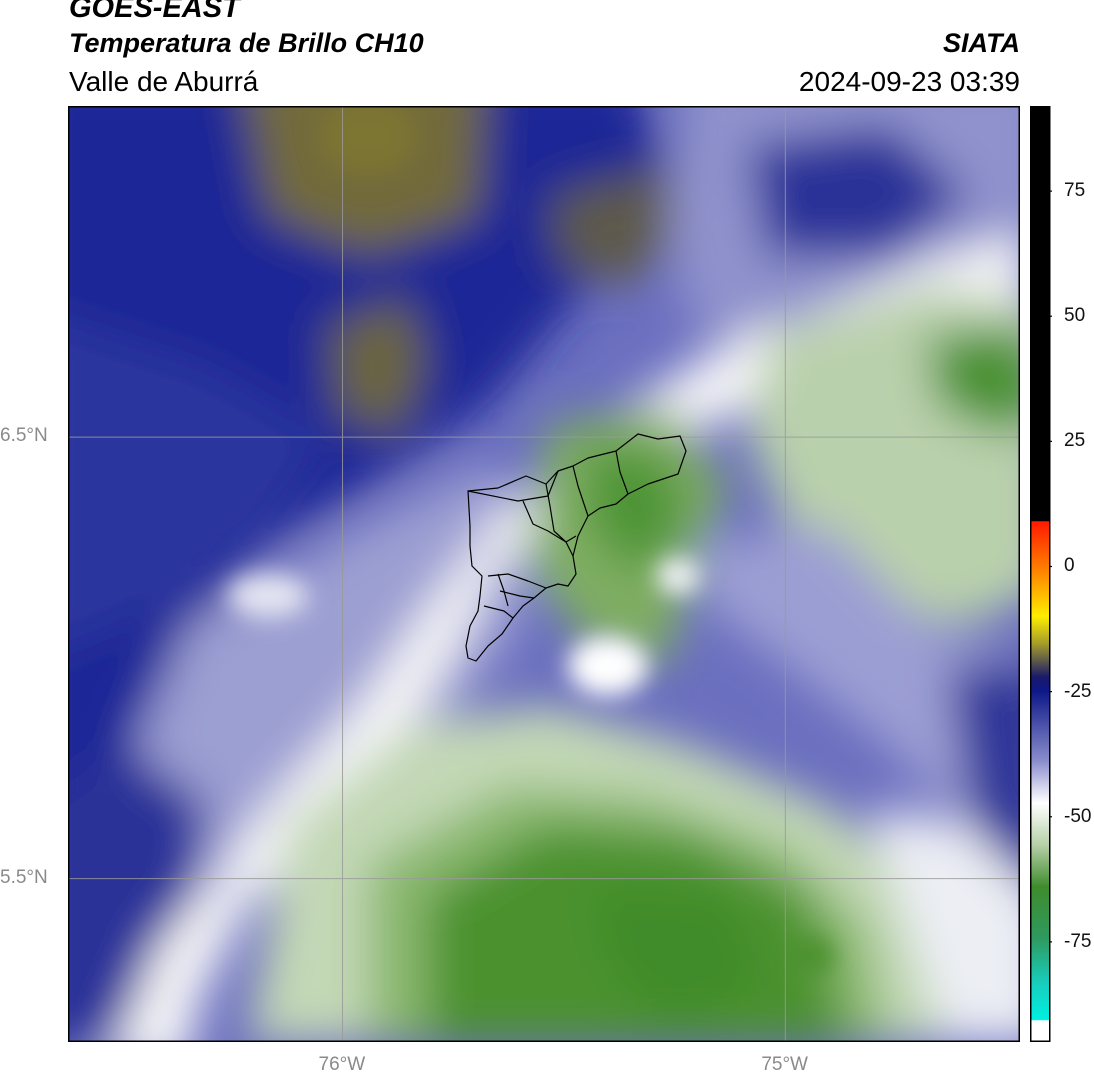 This screenshot has height=1078, width=1094. What do you see at coordinates (342, 1064) in the screenshot?
I see `lon-label-76: 76°W` at bounding box center [342, 1064].